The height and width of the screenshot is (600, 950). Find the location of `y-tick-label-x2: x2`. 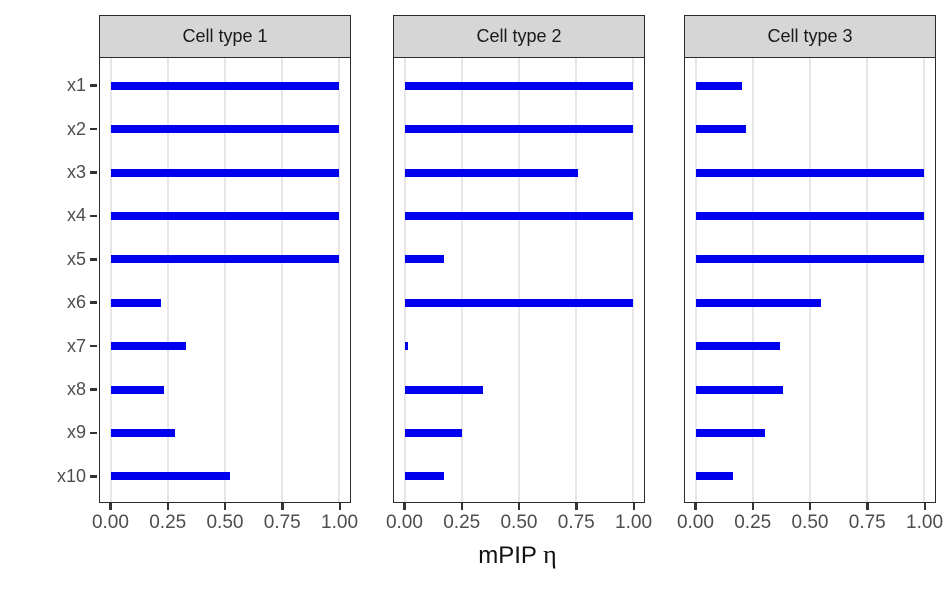

y-tick-label-x2: x2 is located at coordinates (76, 128).